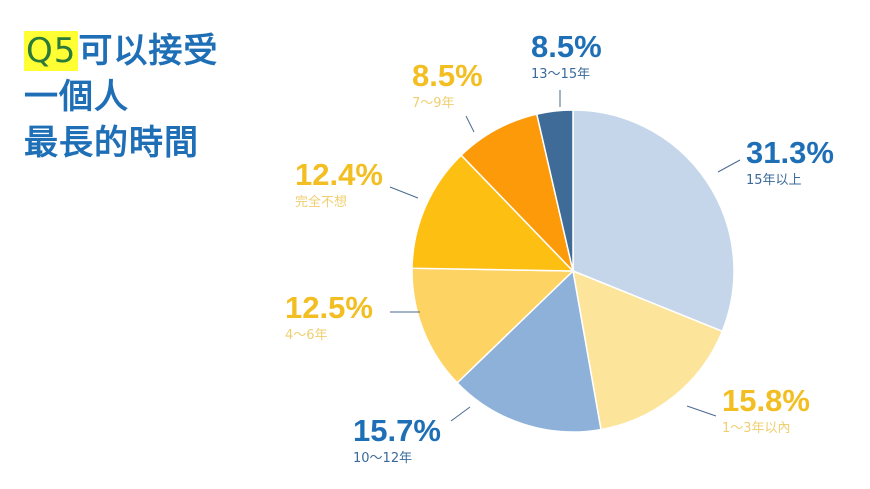  I want to click on category-name: 完全不想, so click(321, 202).